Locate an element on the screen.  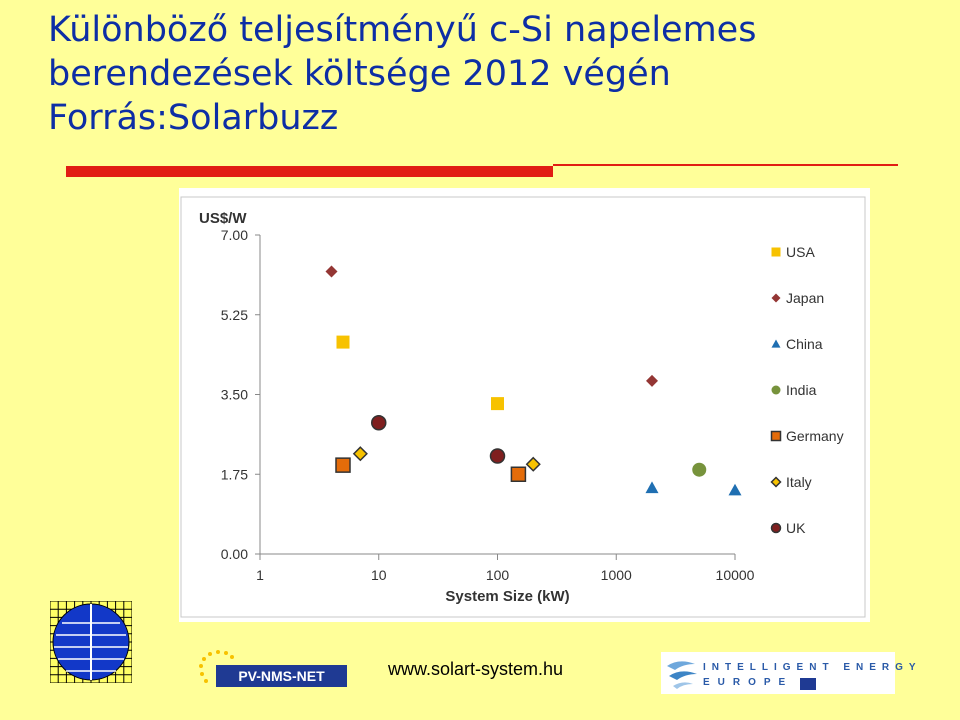
intelligent-energy-europe-logo: INTELLIGENT ENERGY EUROPE is located at coordinates (788, 673).